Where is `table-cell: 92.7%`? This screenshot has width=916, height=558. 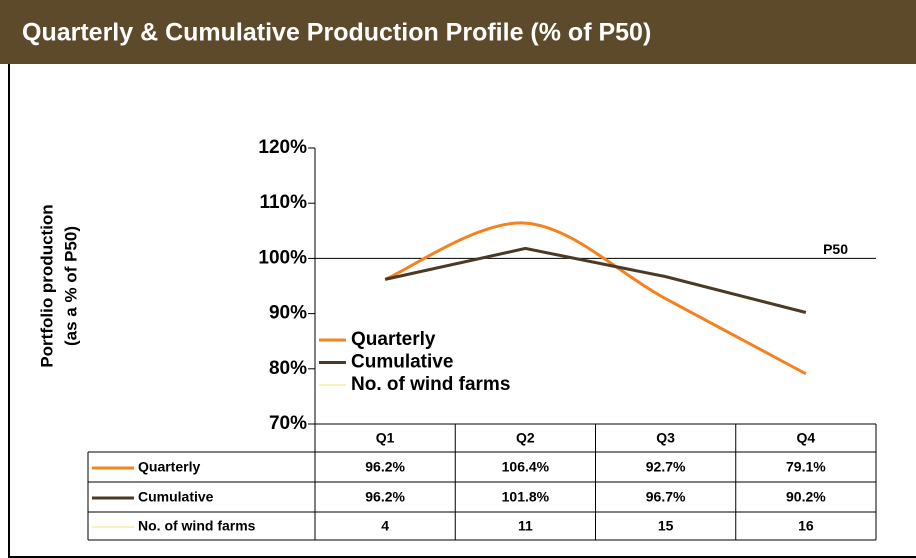 table-cell: 92.7% is located at coordinates (666, 467).